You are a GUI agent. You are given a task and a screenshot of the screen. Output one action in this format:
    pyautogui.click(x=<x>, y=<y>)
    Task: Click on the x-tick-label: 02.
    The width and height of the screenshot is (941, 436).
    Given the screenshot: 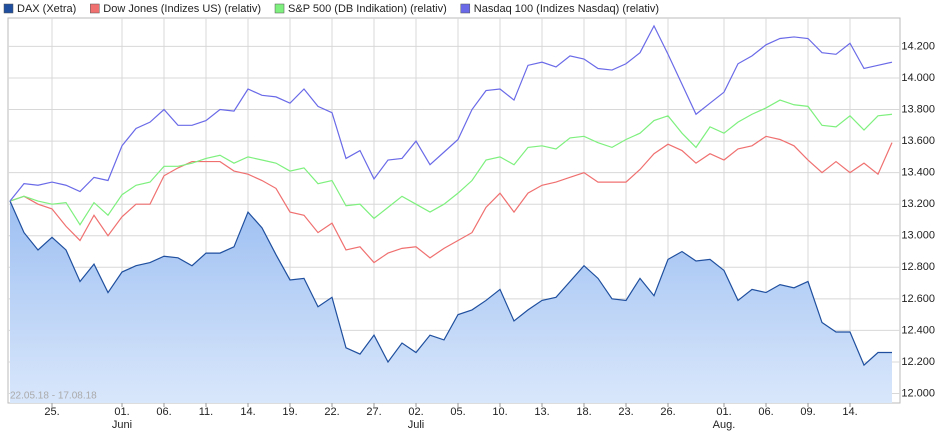 What is the action you would take?
    pyautogui.click(x=415, y=412)
    